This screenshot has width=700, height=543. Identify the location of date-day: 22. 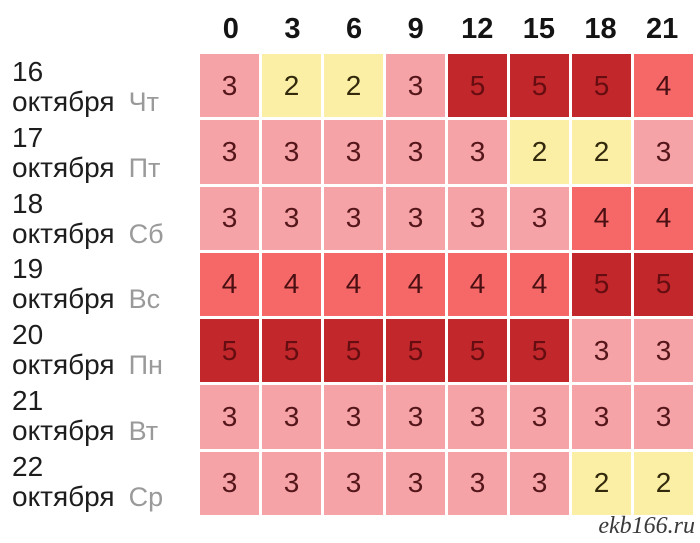
(28, 467).